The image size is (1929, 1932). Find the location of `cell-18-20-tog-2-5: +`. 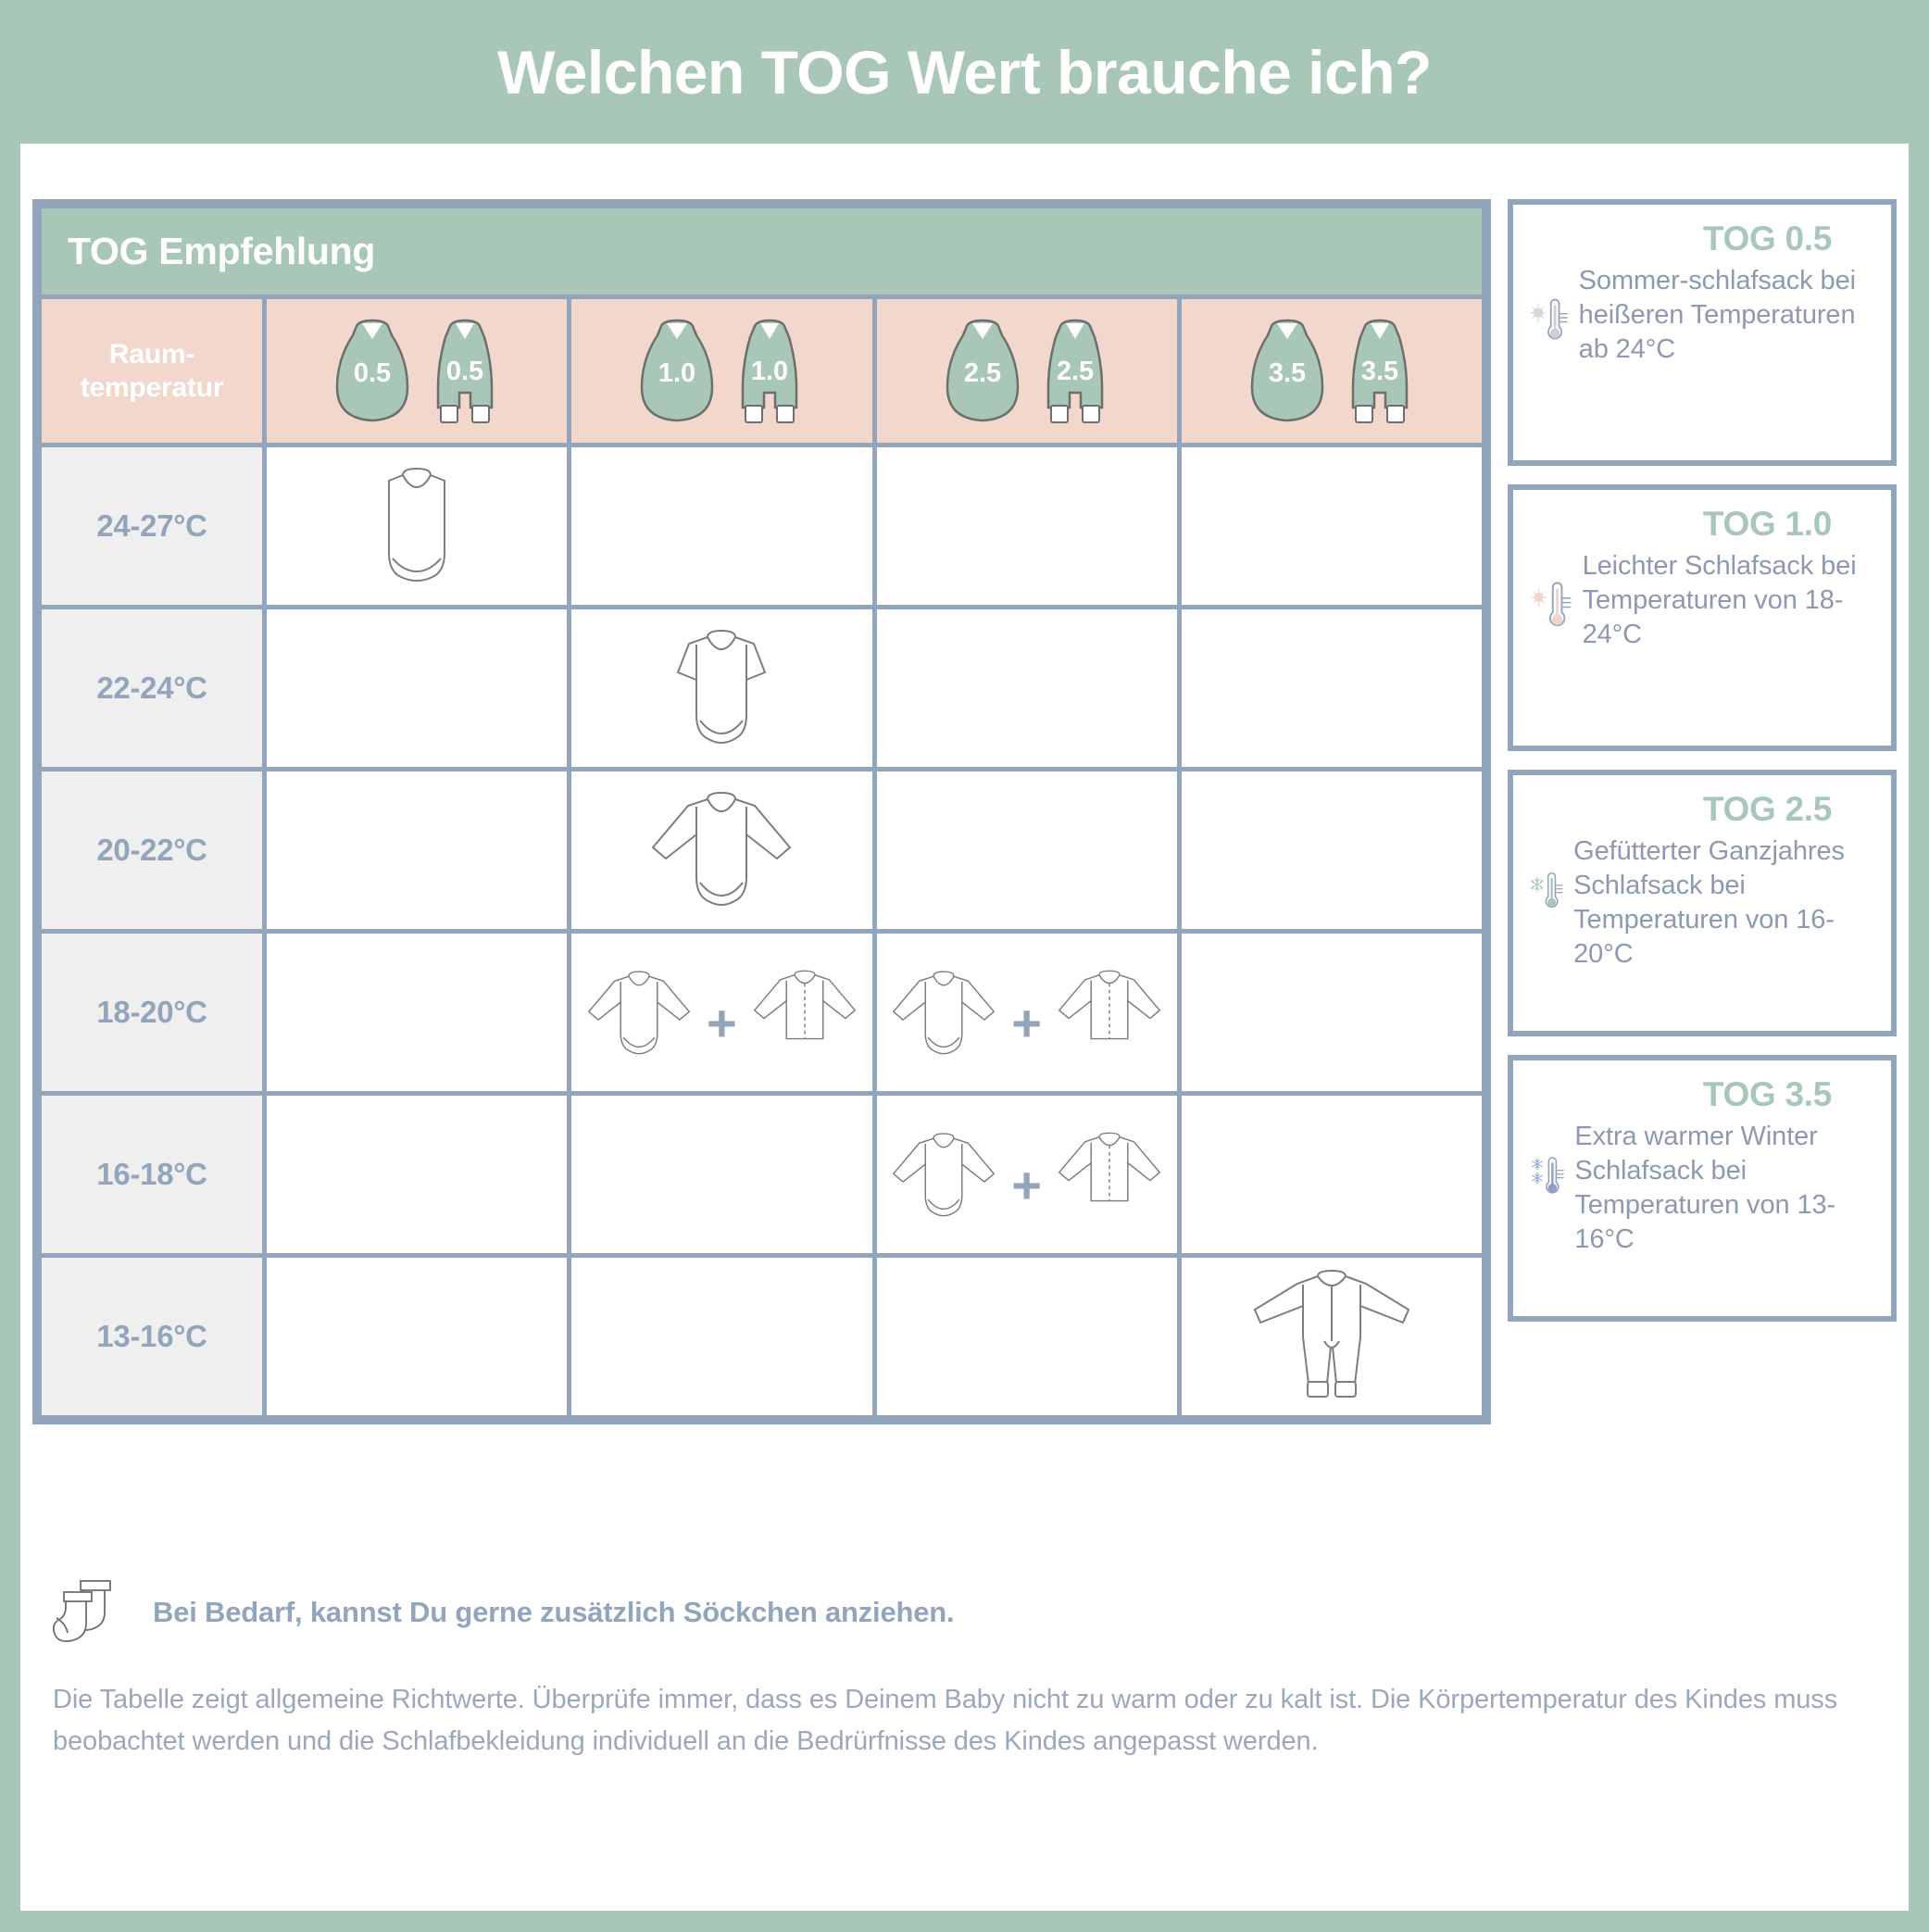

cell-18-20-tog-2-5: + is located at coordinates (1026, 1012).